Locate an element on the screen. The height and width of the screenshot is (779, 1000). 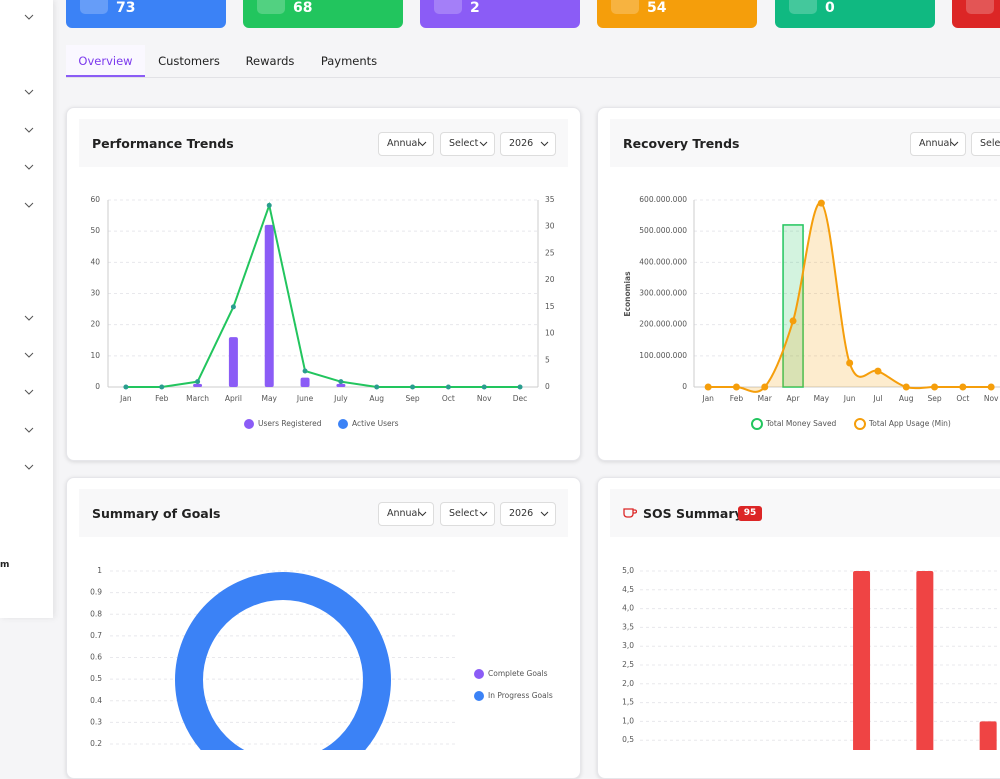
tab-divider is located at coordinates (533, 77).